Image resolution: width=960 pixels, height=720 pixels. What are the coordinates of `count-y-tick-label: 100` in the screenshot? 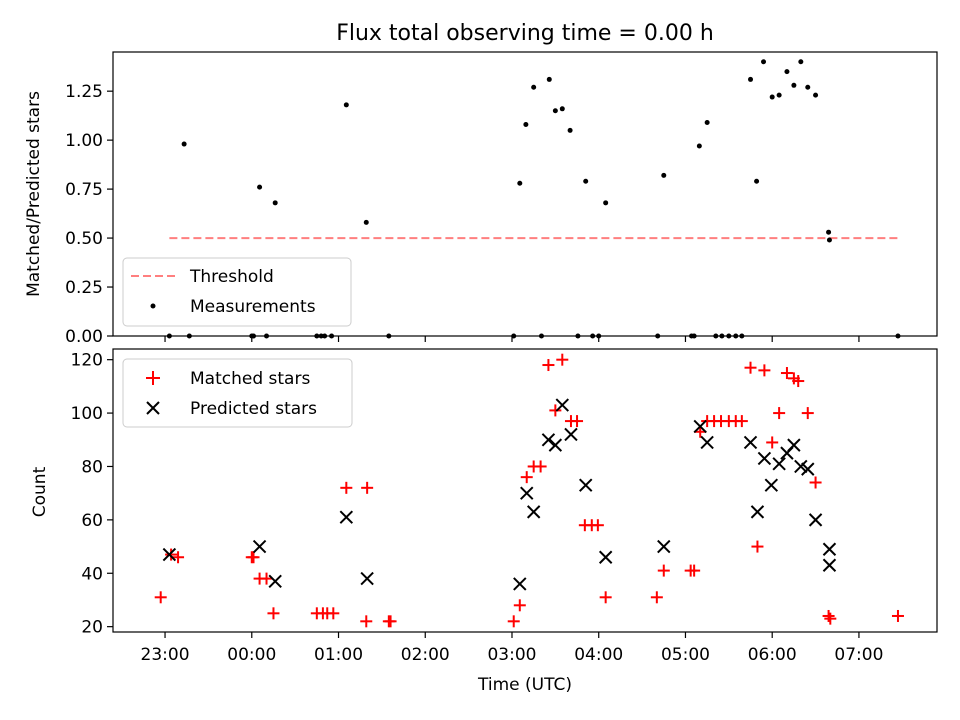 It's located at (87, 414).